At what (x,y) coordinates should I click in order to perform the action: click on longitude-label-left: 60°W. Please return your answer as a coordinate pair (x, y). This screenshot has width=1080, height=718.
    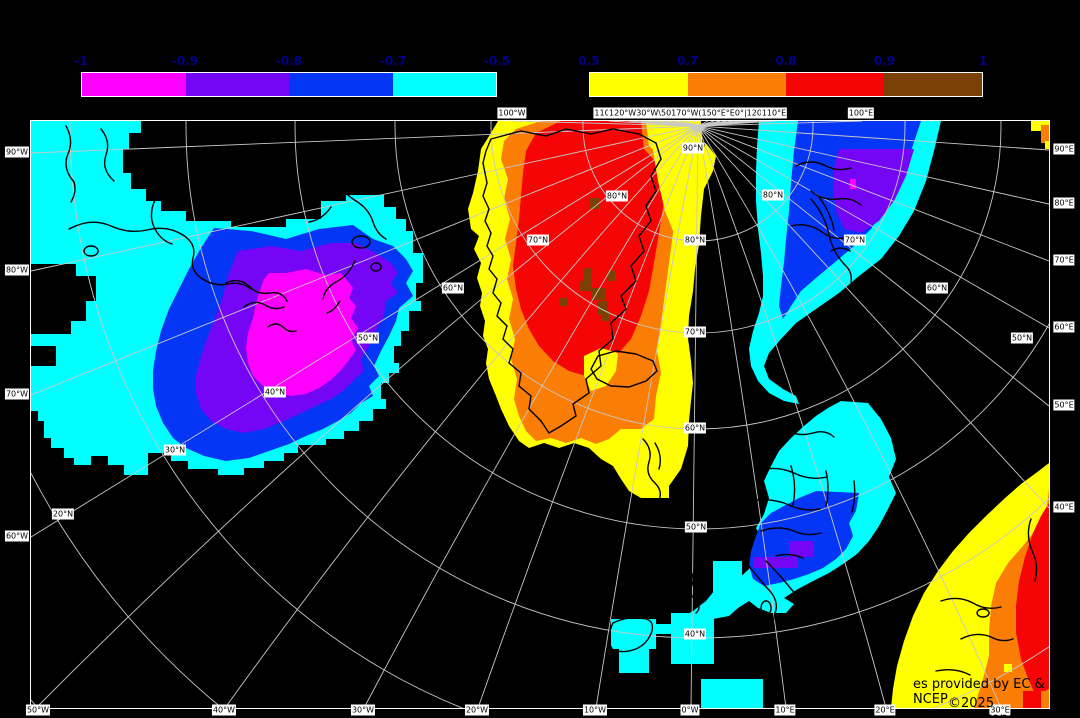
    Looking at the image, I should click on (17, 536).